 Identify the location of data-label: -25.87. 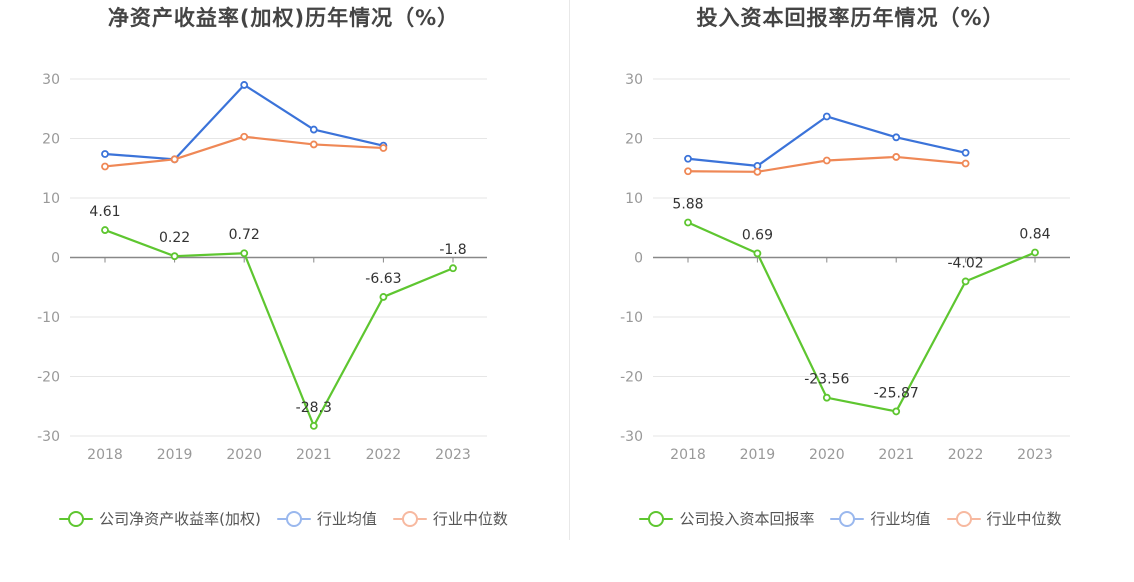
(896, 393).